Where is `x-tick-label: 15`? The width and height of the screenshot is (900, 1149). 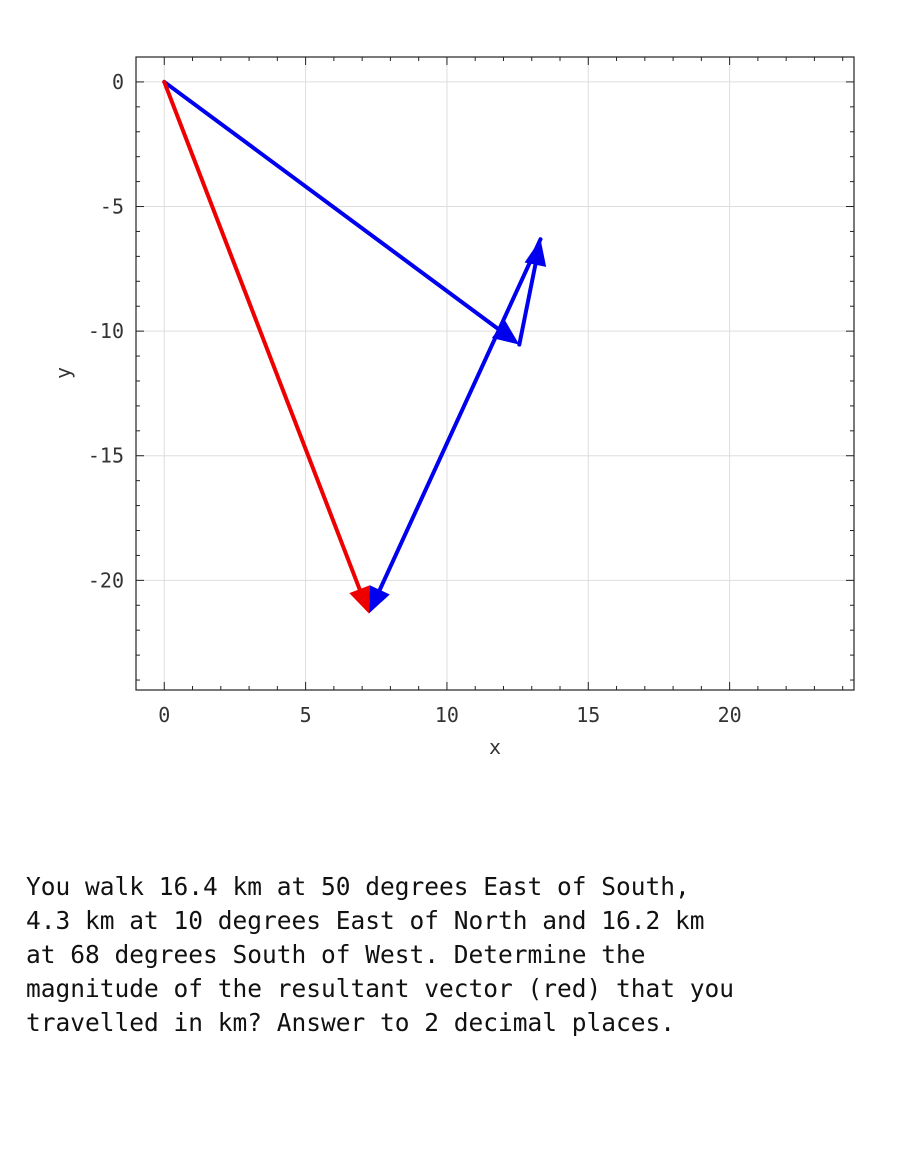
x-tick-label: 15 is located at coordinates (588, 715).